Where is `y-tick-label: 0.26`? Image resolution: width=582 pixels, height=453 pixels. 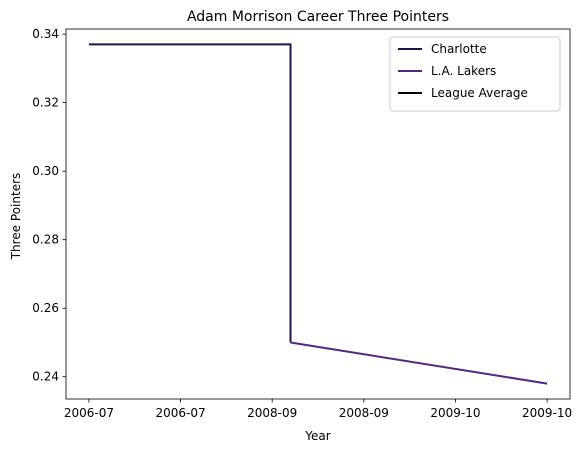 y-tick-label: 0.26 is located at coordinates (45, 308).